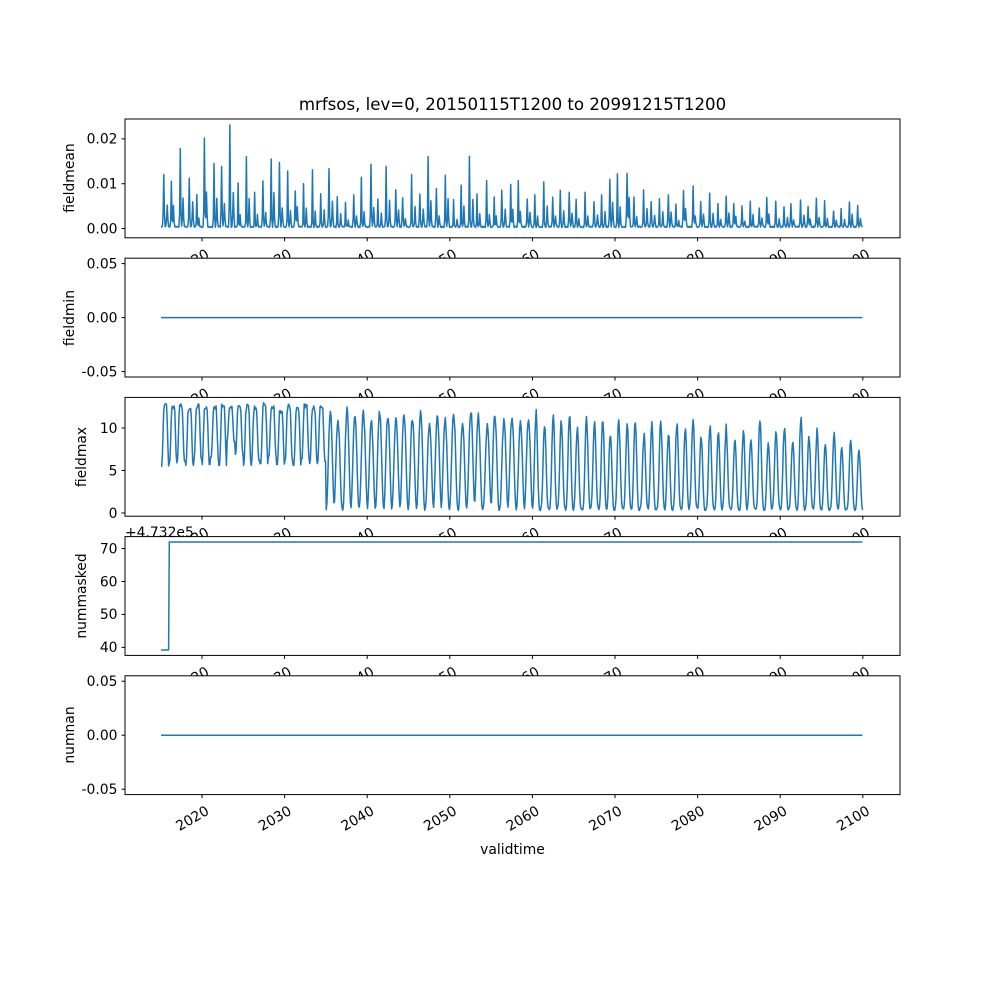 This screenshot has width=1000, height=1000. I want to click on axis-offset-text: +4.732e5, so click(159, 533).